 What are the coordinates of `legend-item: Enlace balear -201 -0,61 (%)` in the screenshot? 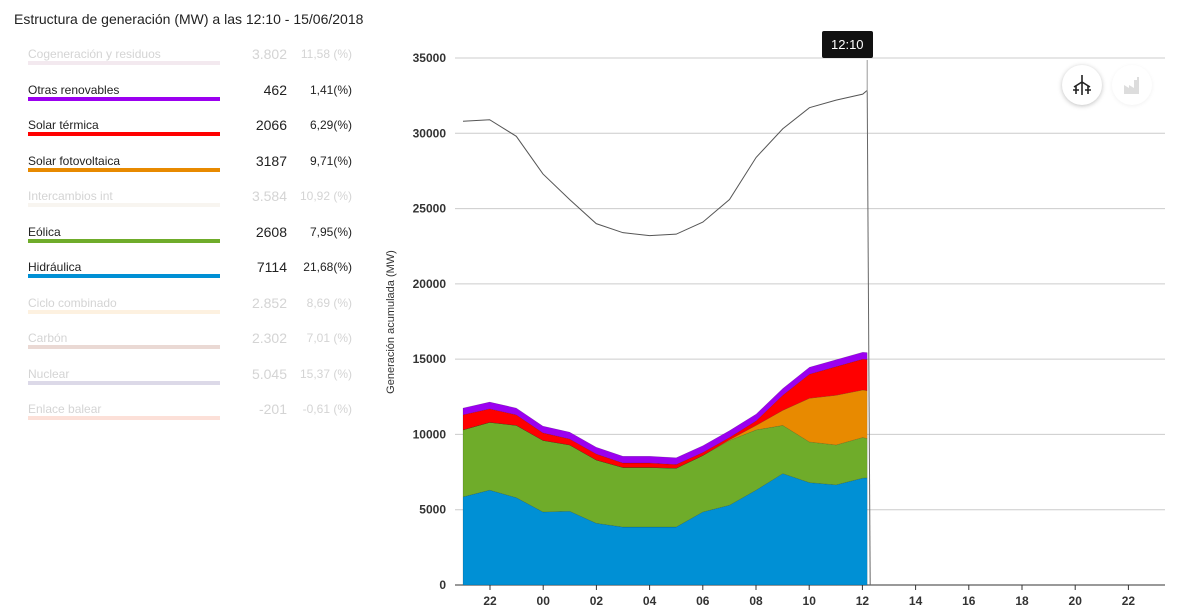 It's located at (190, 417).